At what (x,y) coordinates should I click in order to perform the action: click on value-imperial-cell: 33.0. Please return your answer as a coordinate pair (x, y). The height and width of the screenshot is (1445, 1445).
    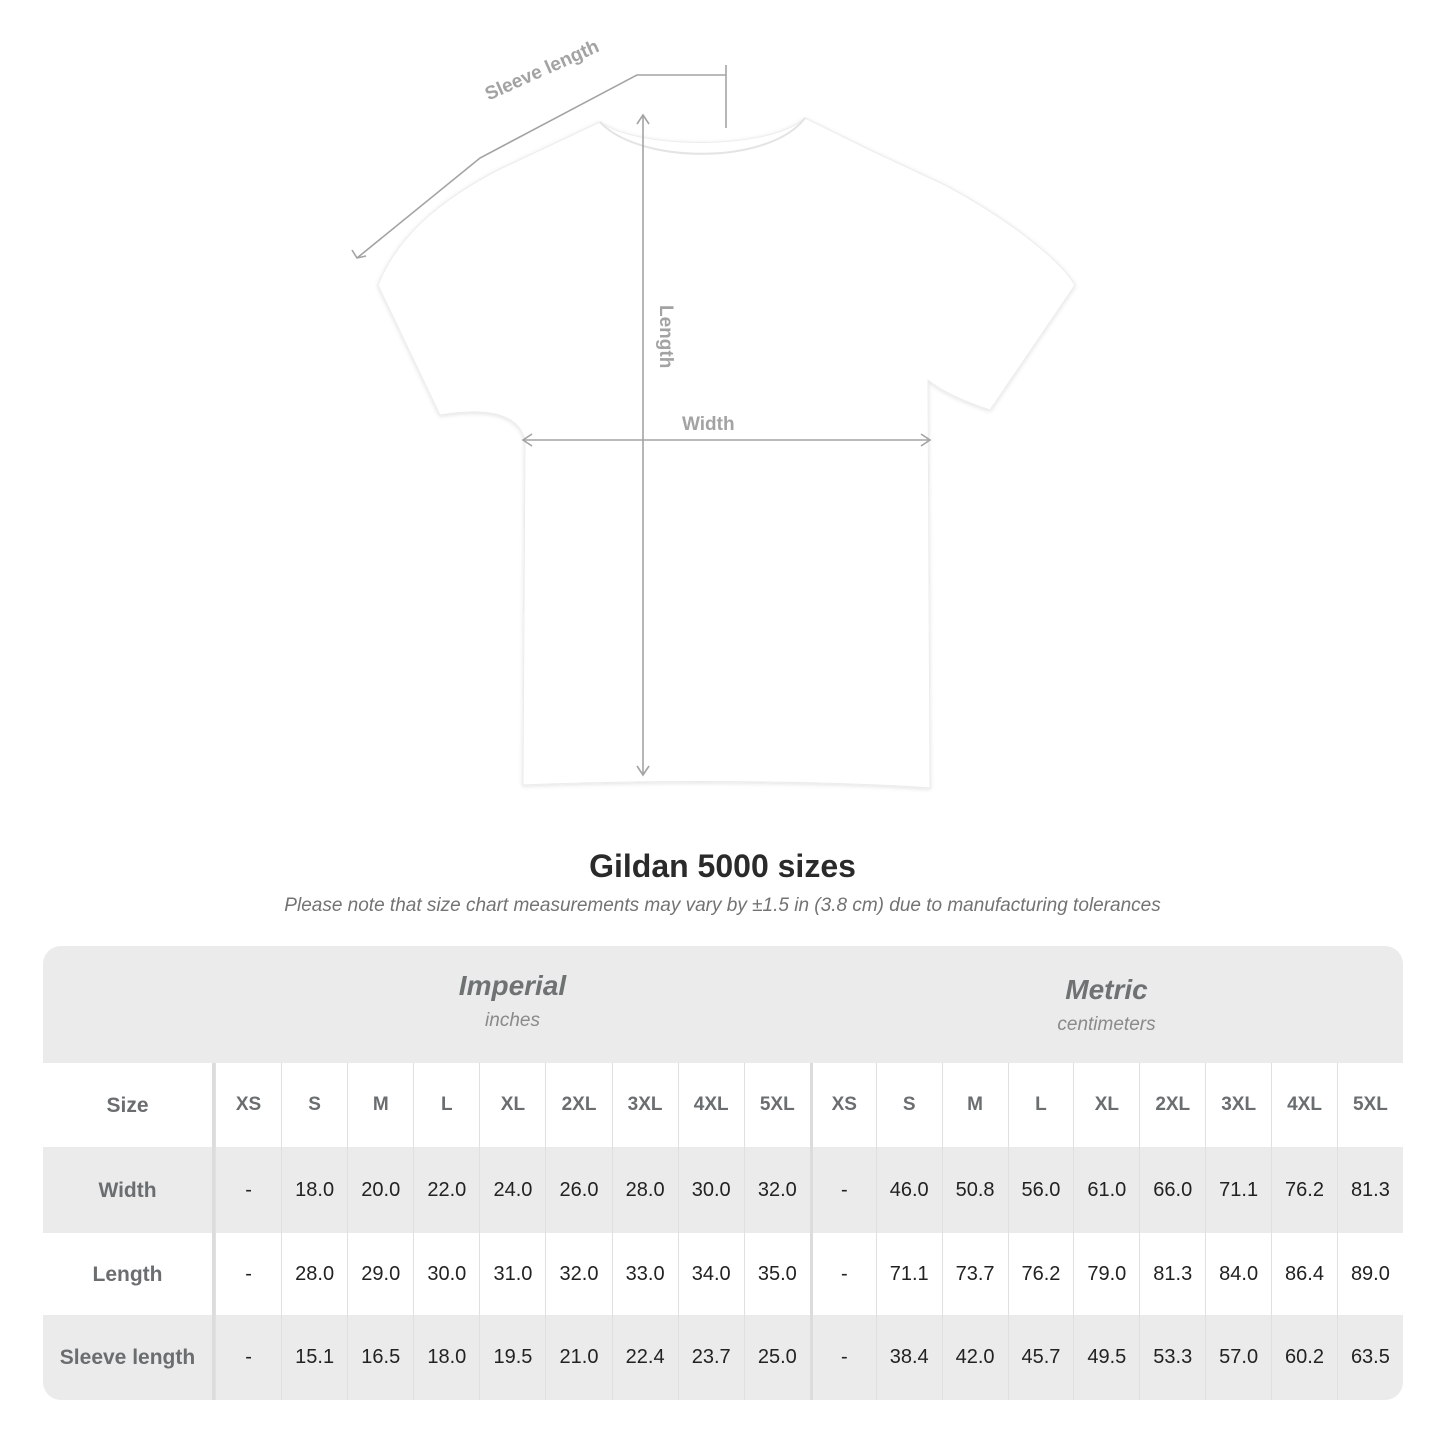
    Looking at the image, I should click on (644, 1274).